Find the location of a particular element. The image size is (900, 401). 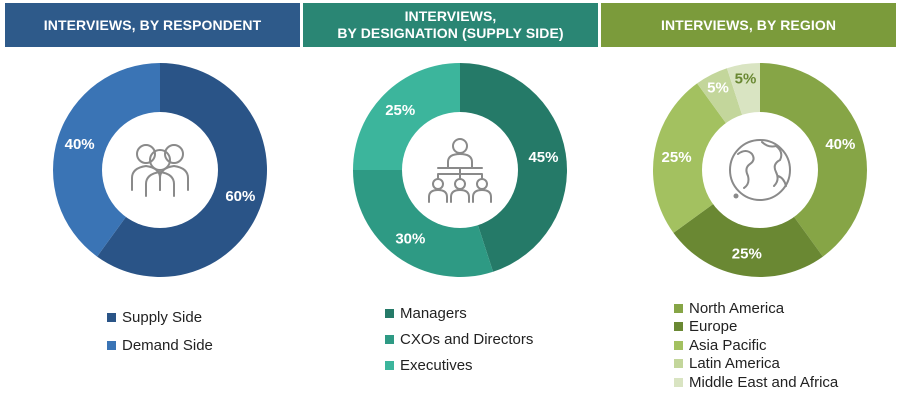

donut-chart: 40% 25% 25% 5% 5% is located at coordinates (760, 170).